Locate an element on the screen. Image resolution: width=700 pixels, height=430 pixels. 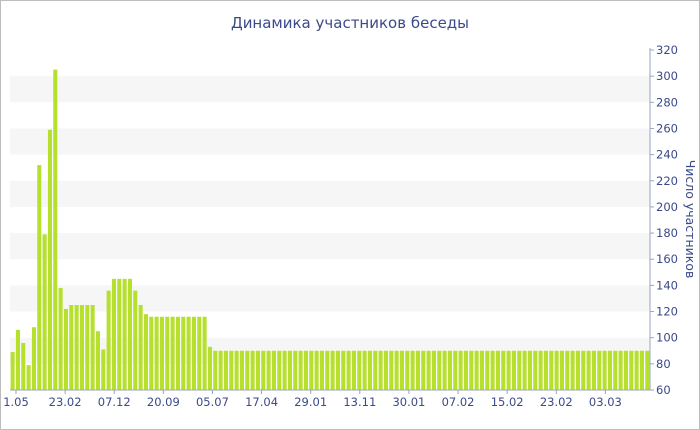
chart-title: Динамика участников беседы is located at coordinates (350, 23).